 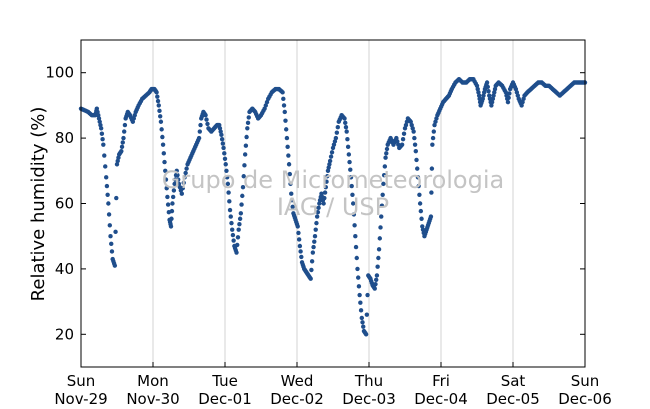 What do you see at coordinates (81, 381) in the screenshot?
I see `x-tick-day: Sun` at bounding box center [81, 381].